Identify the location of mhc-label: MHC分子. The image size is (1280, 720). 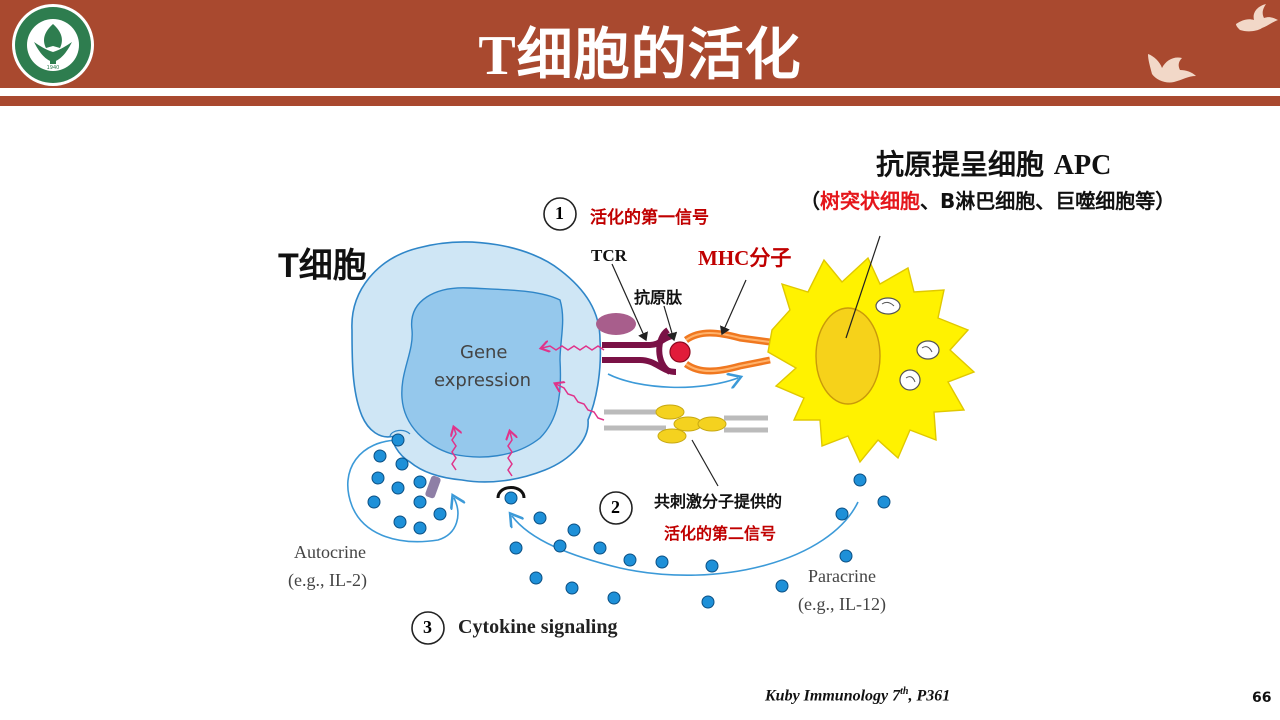
(744, 257).